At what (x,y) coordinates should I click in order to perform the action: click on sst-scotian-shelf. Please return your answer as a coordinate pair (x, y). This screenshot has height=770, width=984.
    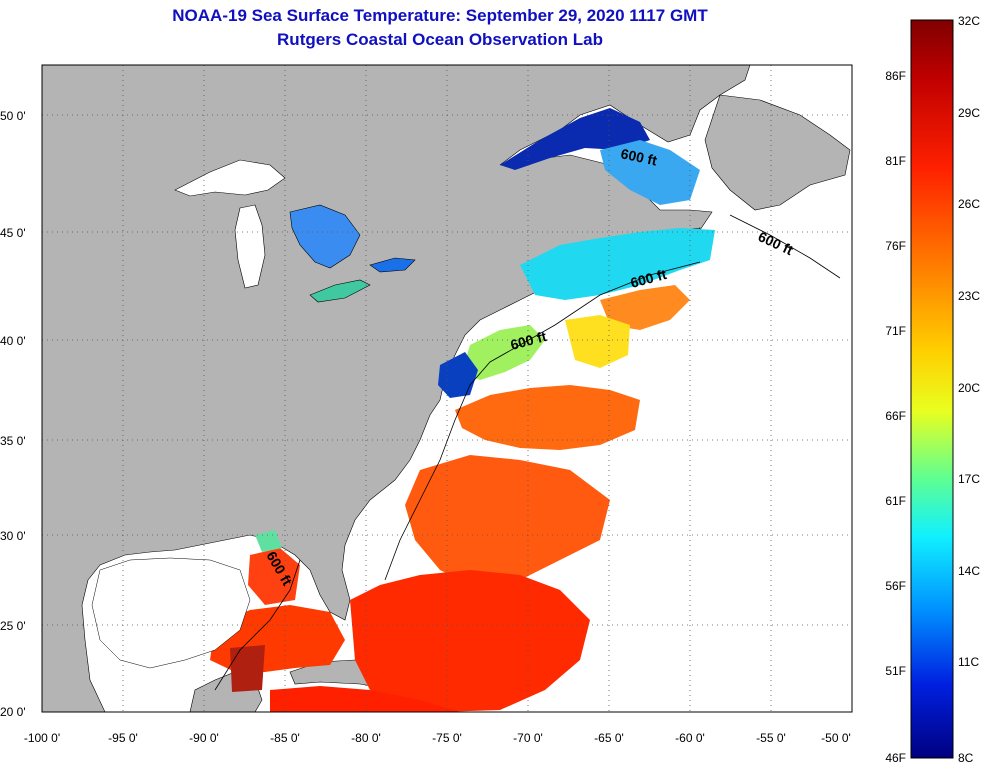
    Looking at the image, I should click on (645, 307).